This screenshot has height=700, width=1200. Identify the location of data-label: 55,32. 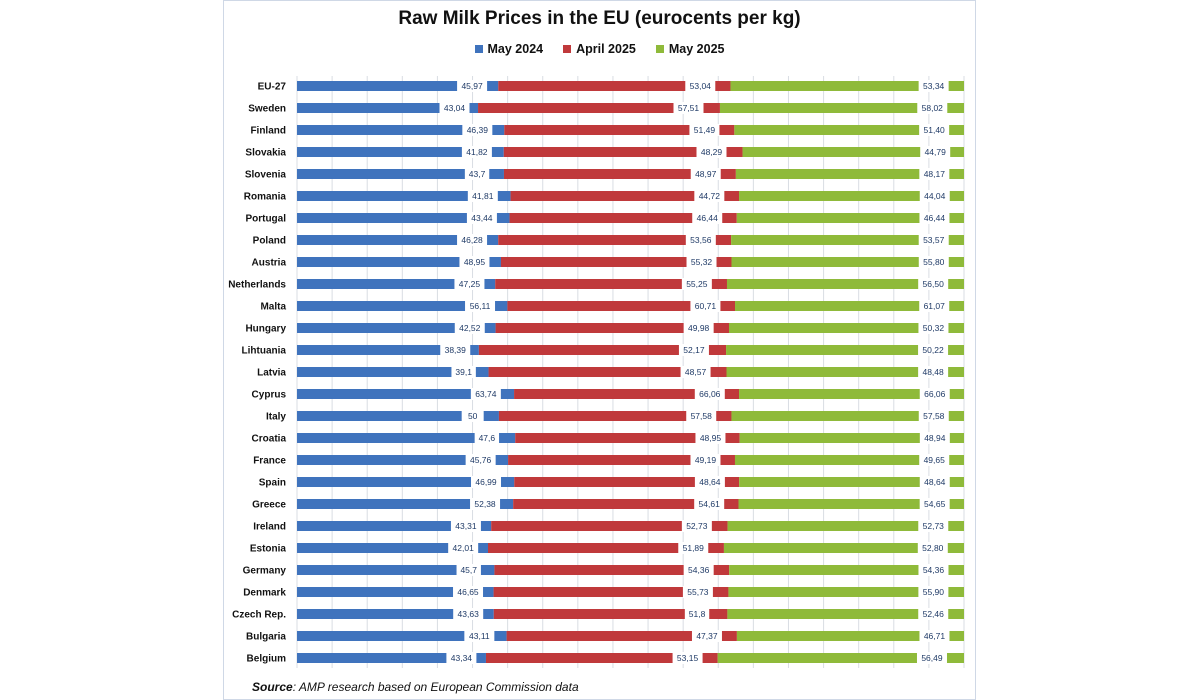
(702, 262).